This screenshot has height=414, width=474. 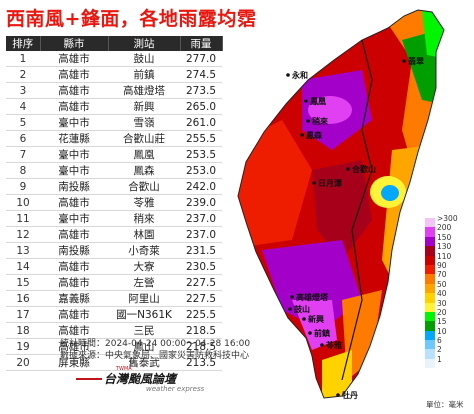 I want to click on legend-label: 50, so click(x=442, y=284).